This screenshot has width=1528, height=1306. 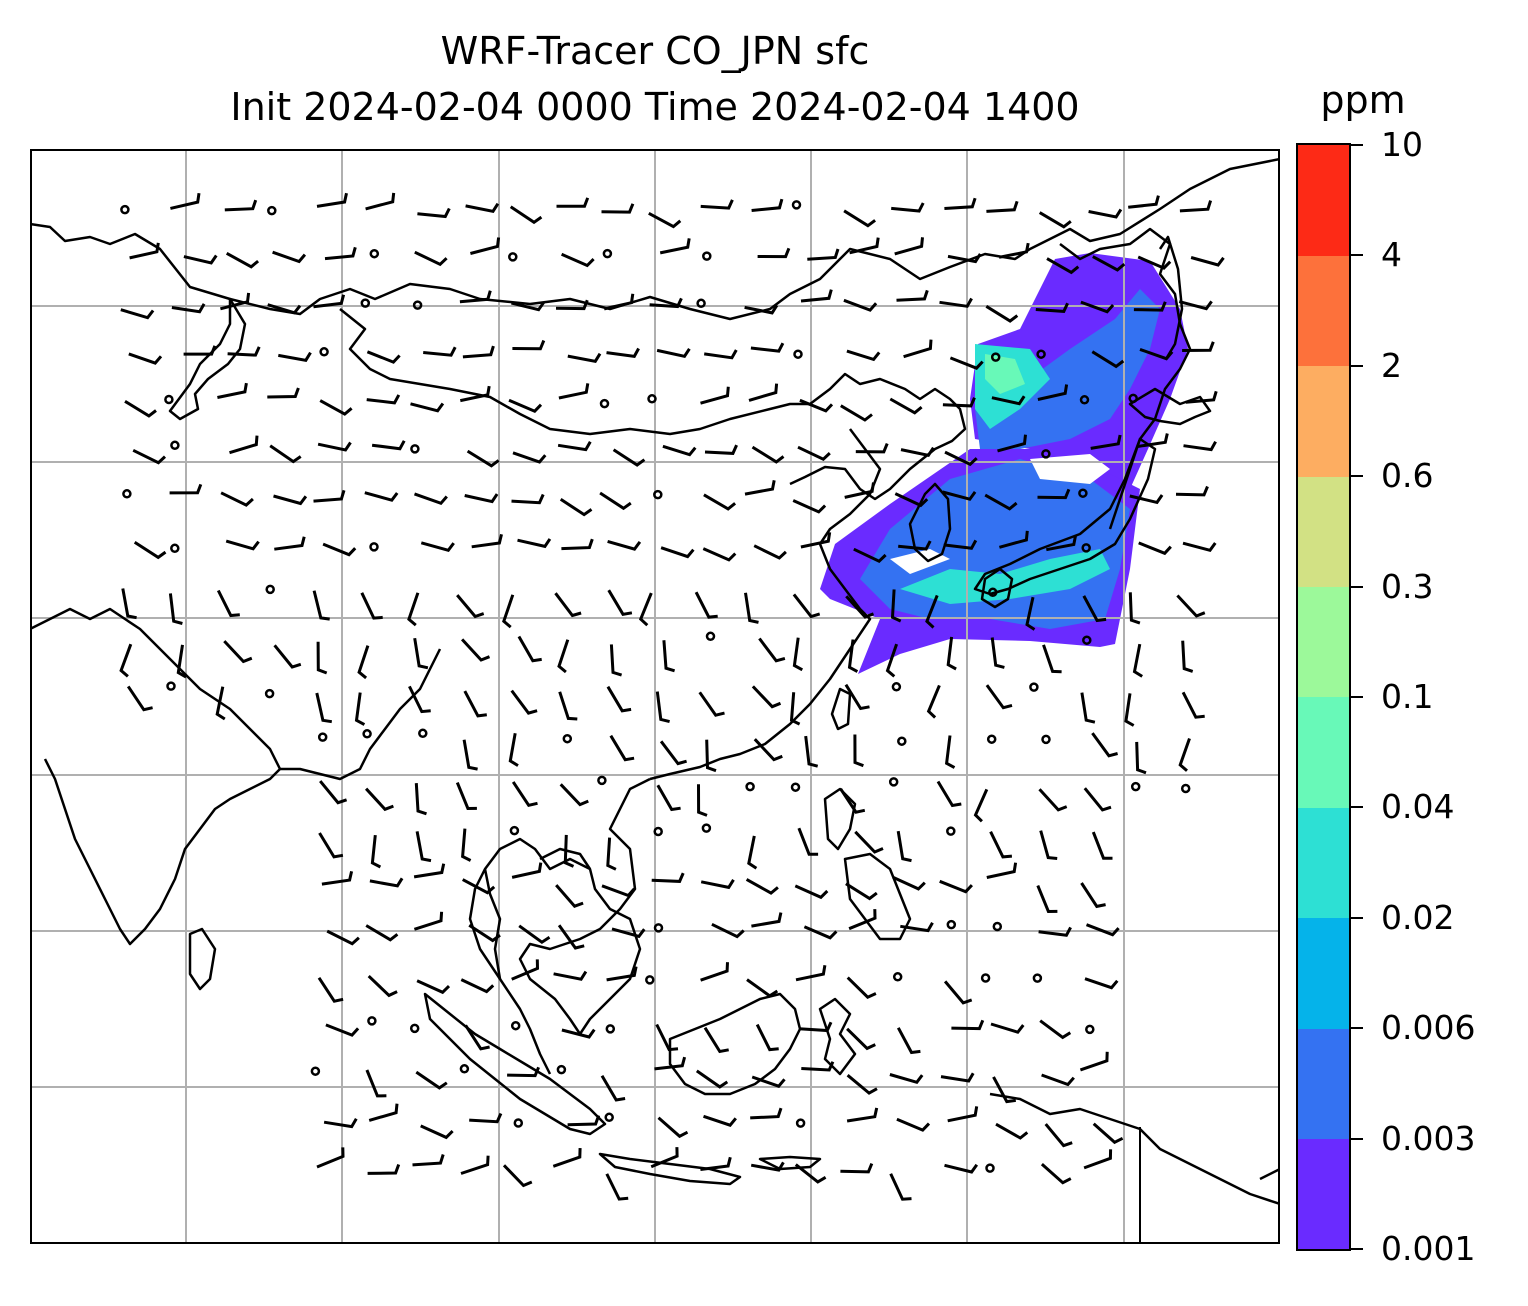 I want to click on coast-philippines-luzon, so click(x=840, y=819).